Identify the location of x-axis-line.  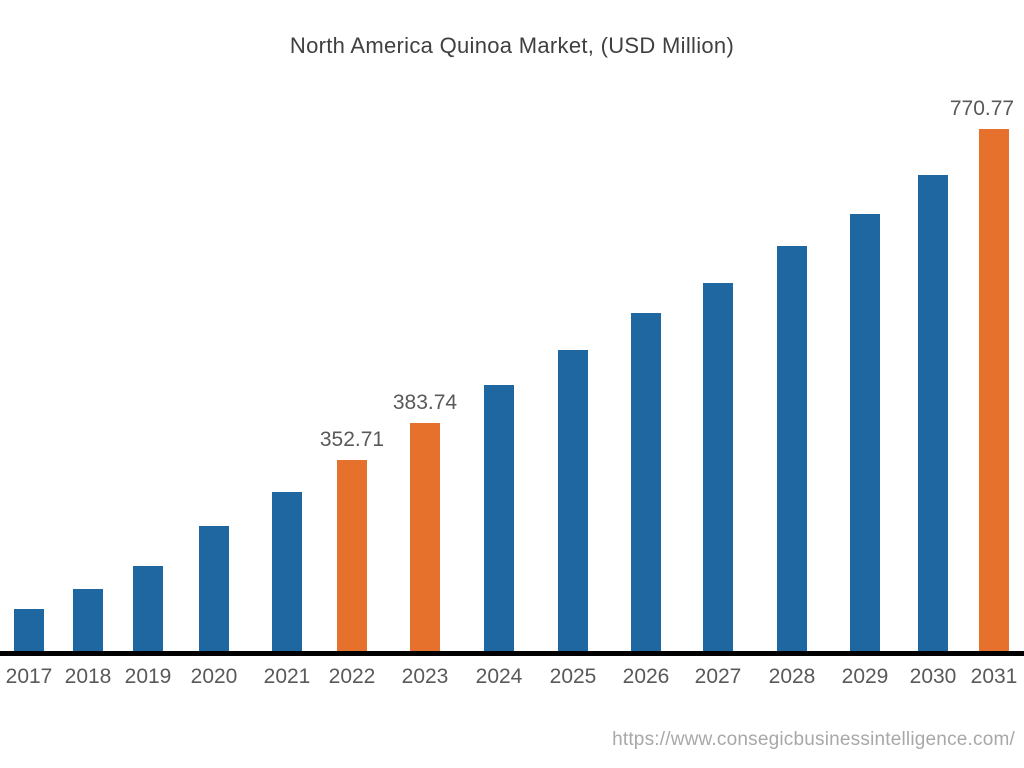
(512, 653).